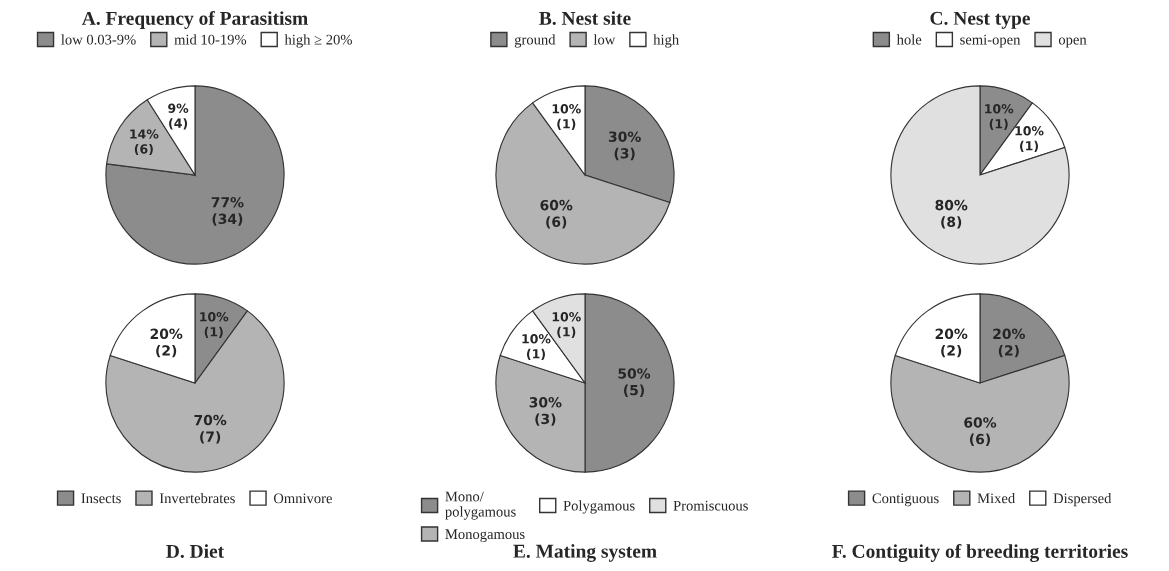 This screenshot has width=1169, height=571. Describe the element at coordinates (634, 382) in the screenshot. I see `data-label: 50% (5)` at that location.